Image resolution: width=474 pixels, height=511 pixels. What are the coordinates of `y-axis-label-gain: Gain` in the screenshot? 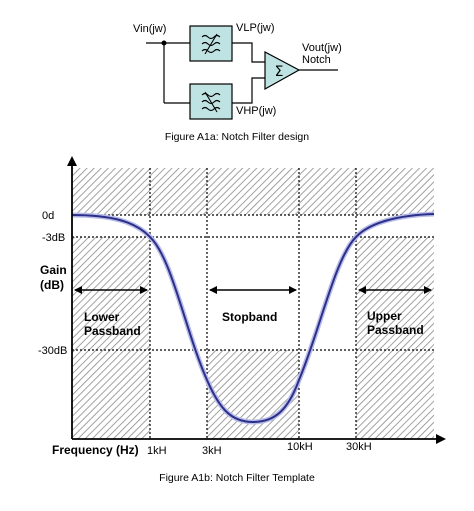 It's located at (53, 270).